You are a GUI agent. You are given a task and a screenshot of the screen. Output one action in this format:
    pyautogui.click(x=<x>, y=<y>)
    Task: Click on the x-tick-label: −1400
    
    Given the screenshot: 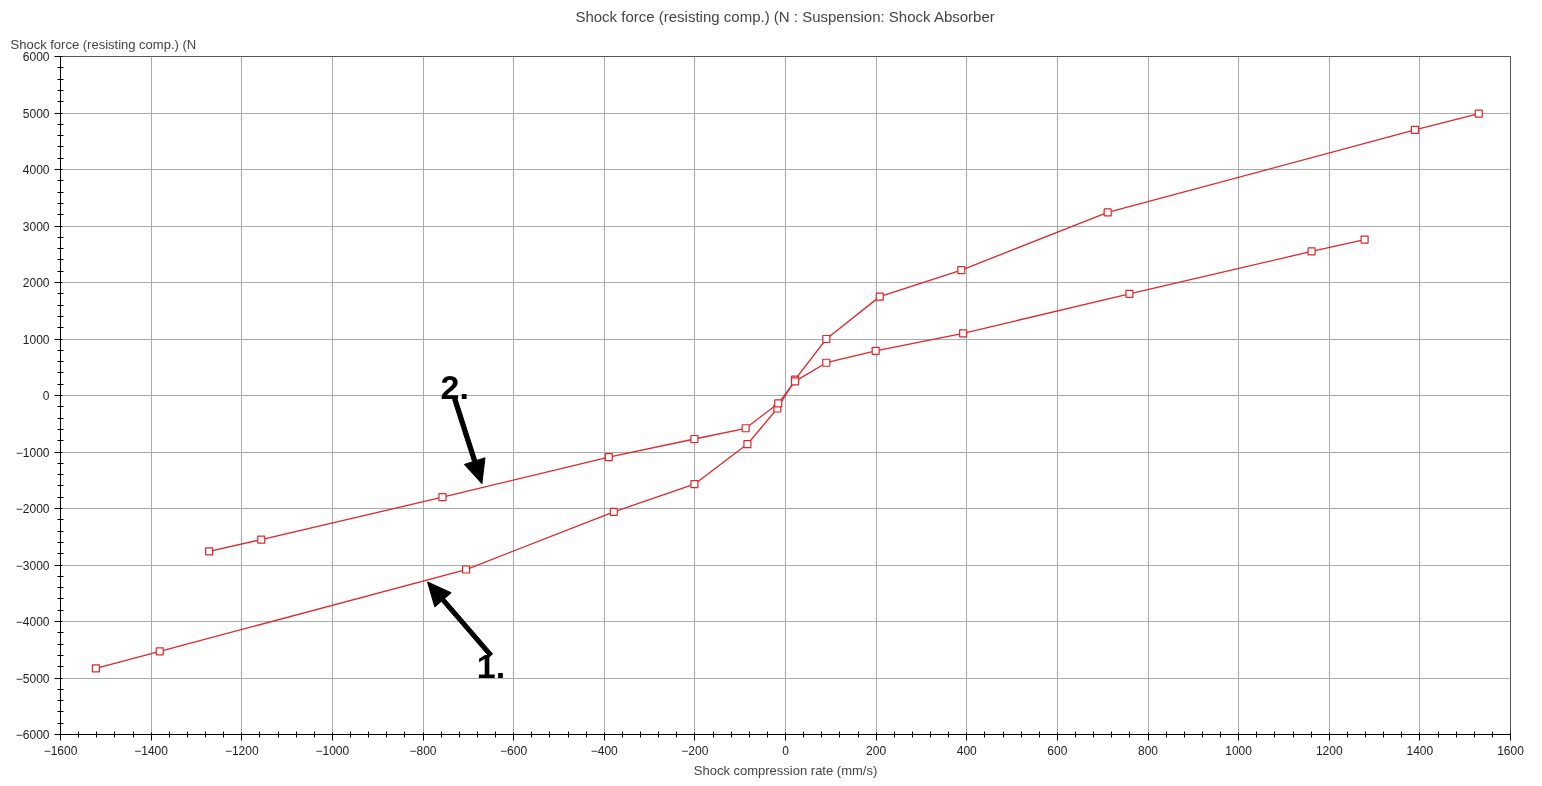 What is the action you would take?
    pyautogui.click(x=151, y=750)
    